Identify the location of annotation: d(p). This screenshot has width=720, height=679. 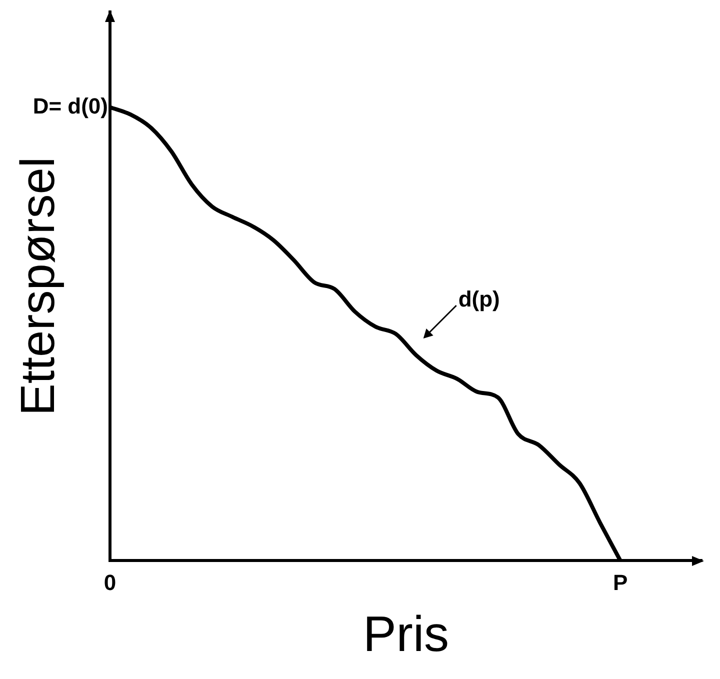
(479, 299).